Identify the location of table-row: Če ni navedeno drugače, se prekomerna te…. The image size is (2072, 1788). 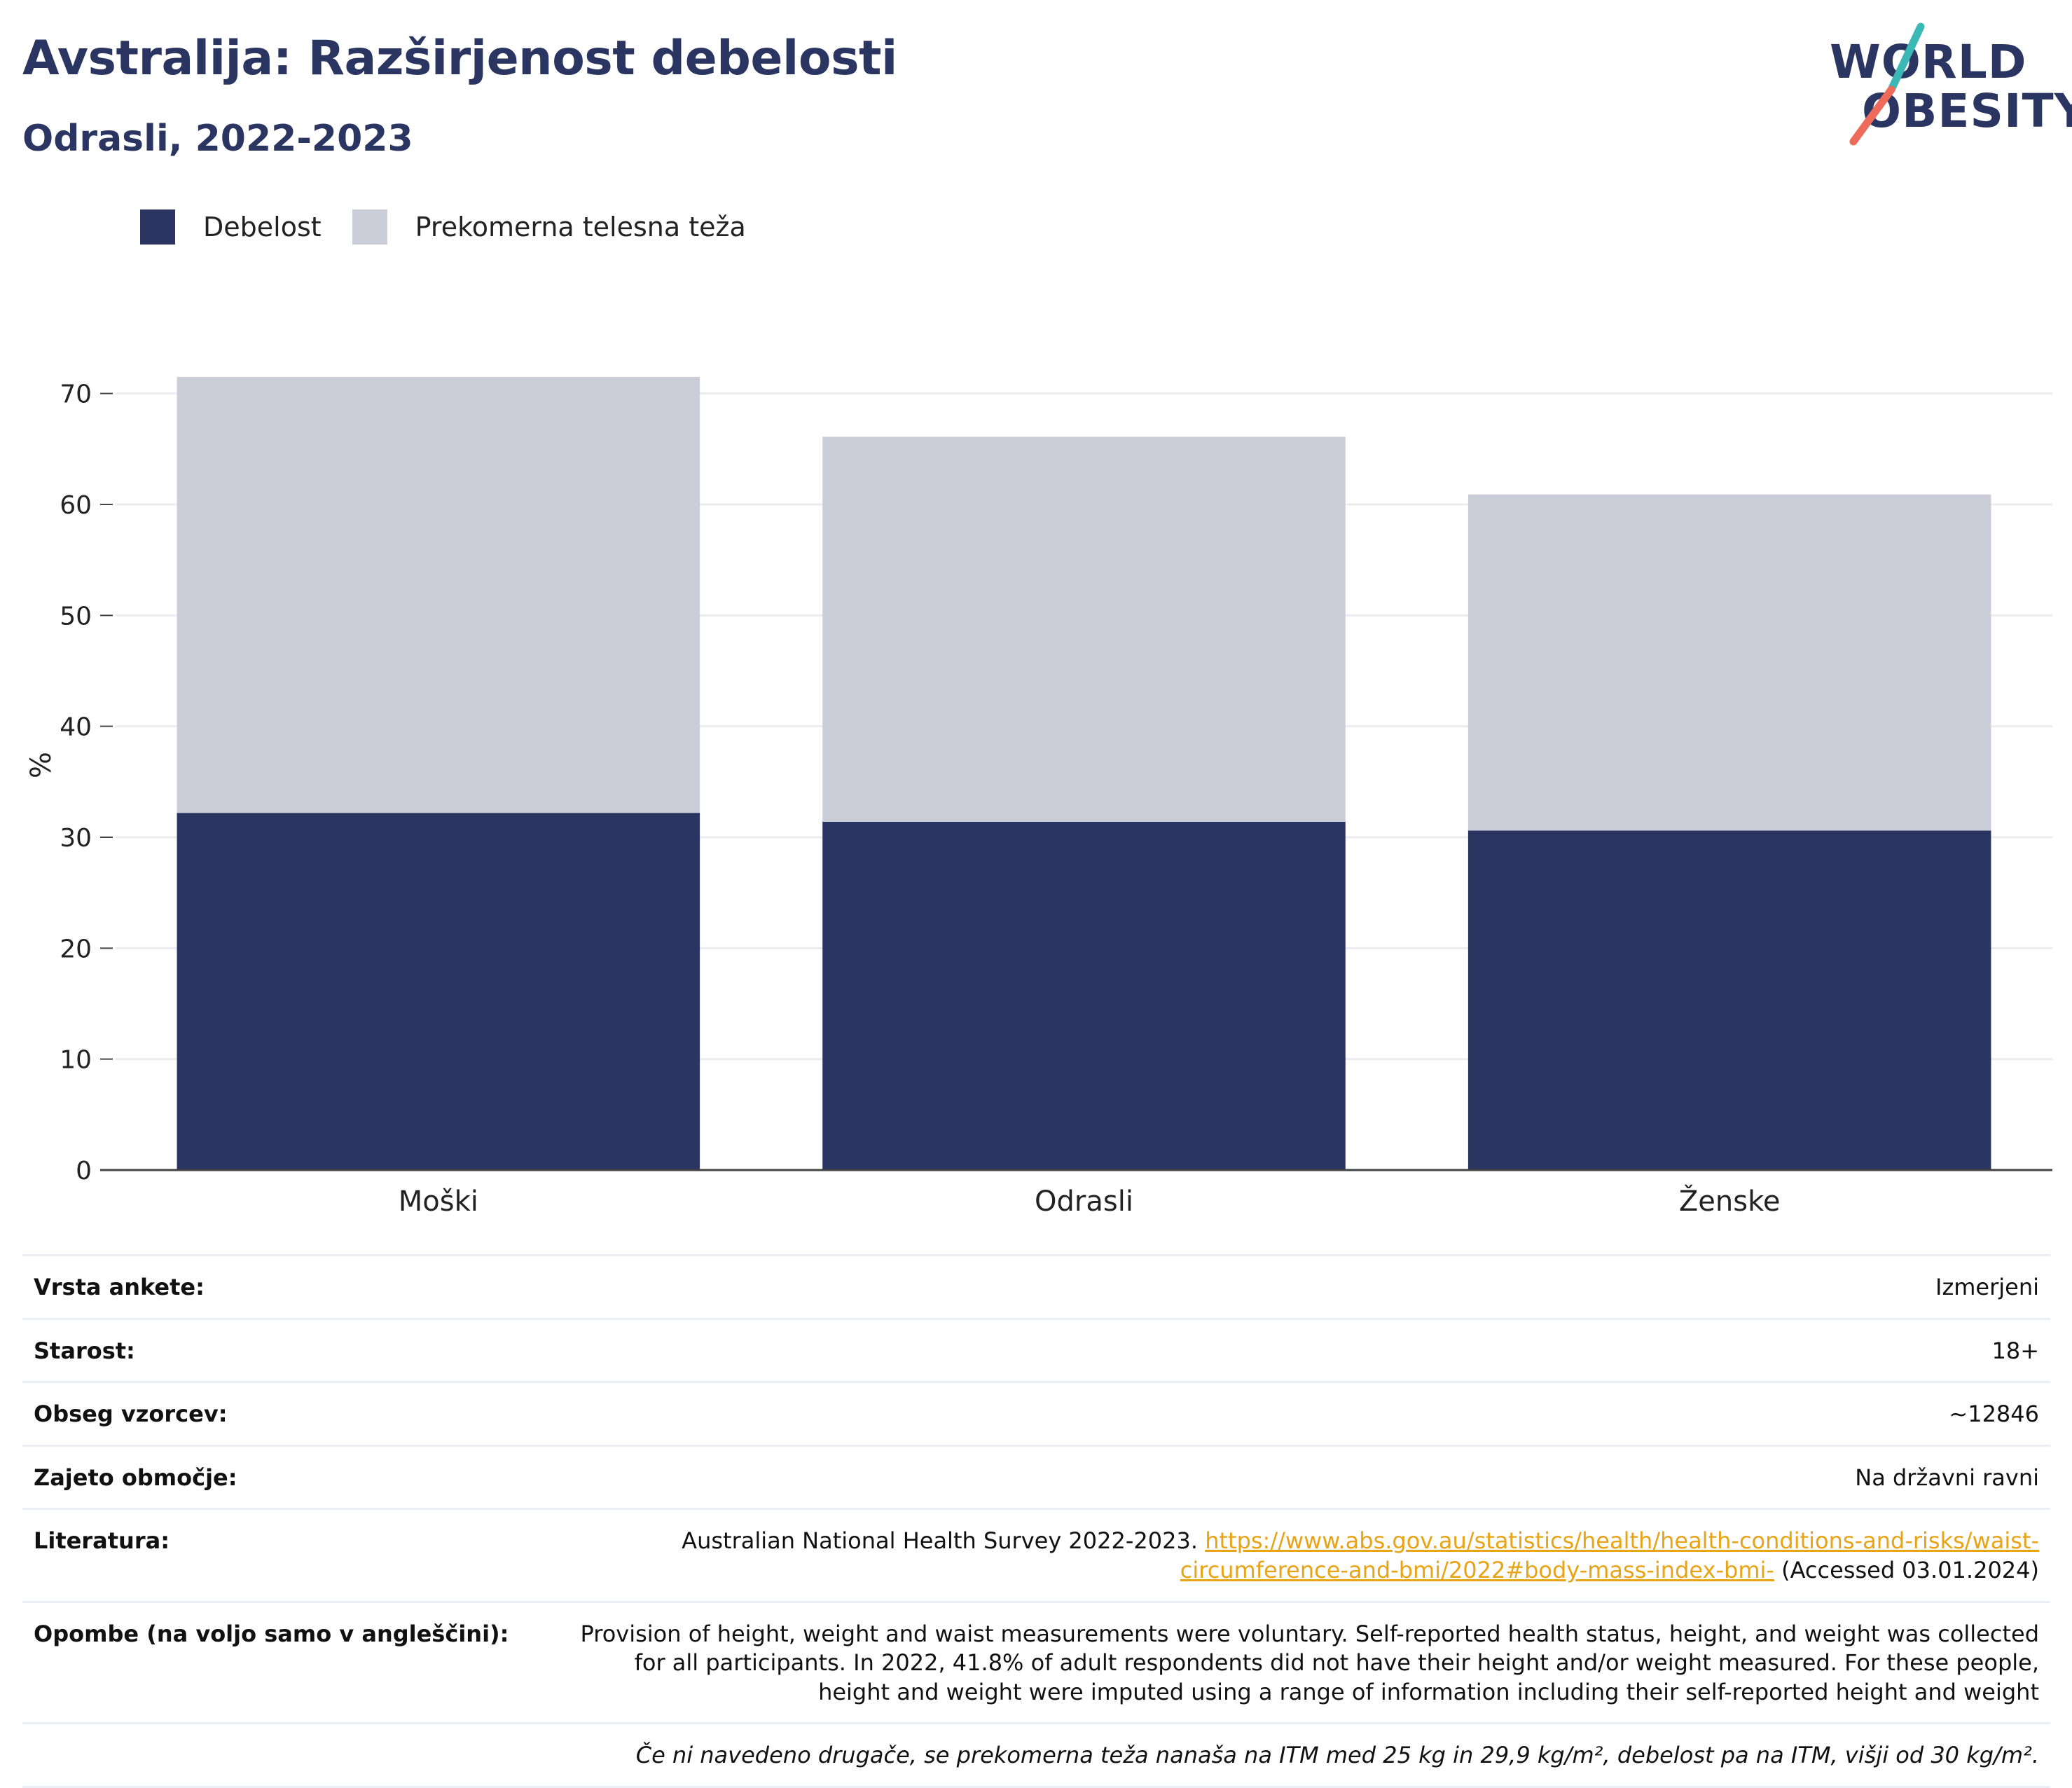
(1036, 1755).